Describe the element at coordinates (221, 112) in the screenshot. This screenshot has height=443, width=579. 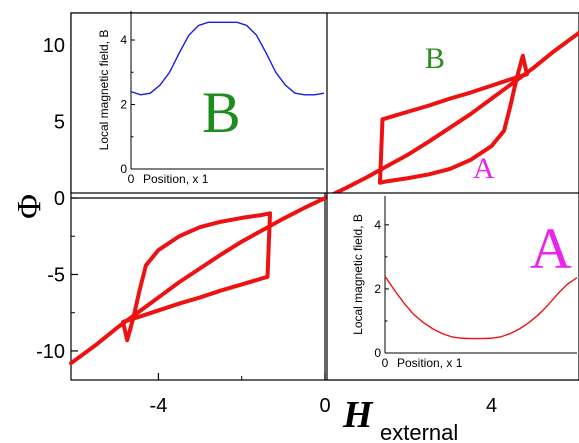
I see `inset-big-label: B` at that location.